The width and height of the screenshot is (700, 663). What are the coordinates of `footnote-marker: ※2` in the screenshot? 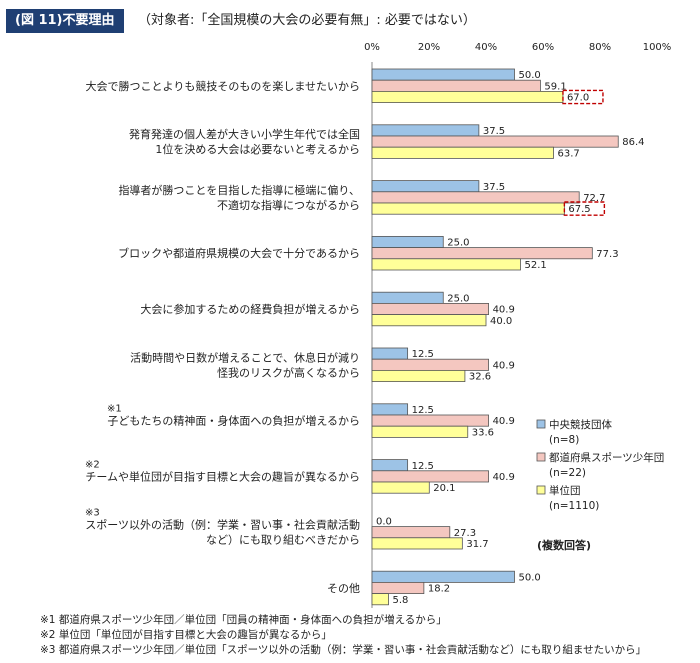 It's located at (92, 464).